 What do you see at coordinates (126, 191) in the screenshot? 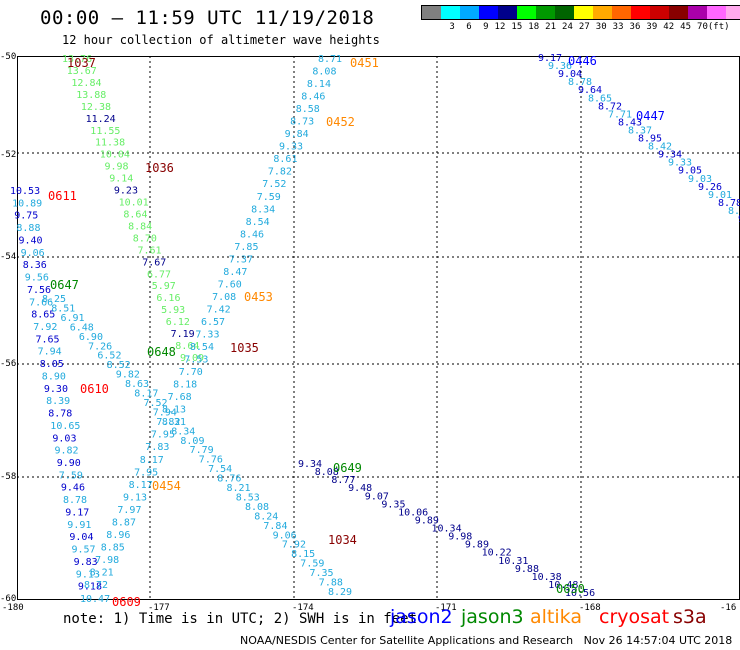
I see `swh-value: 9.23` at bounding box center [126, 191].